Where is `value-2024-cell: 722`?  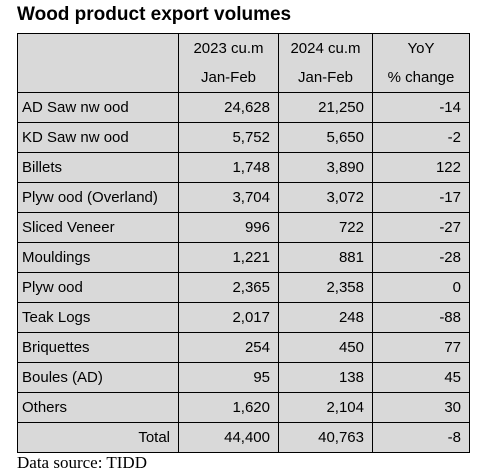 value-2024-cell: 722 is located at coordinates (325, 227).